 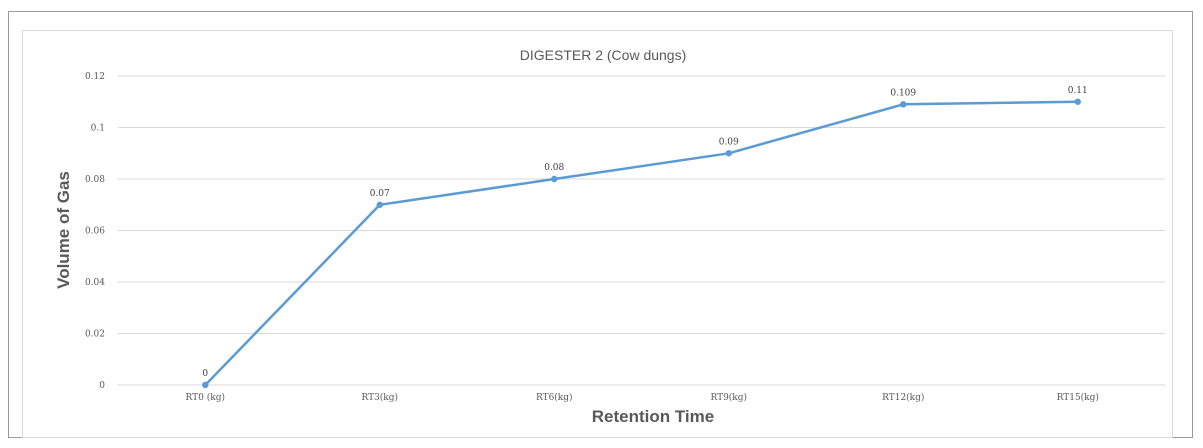 I want to click on chart-title: DIGESTER 2 (Cow dungs), so click(x=603, y=55).